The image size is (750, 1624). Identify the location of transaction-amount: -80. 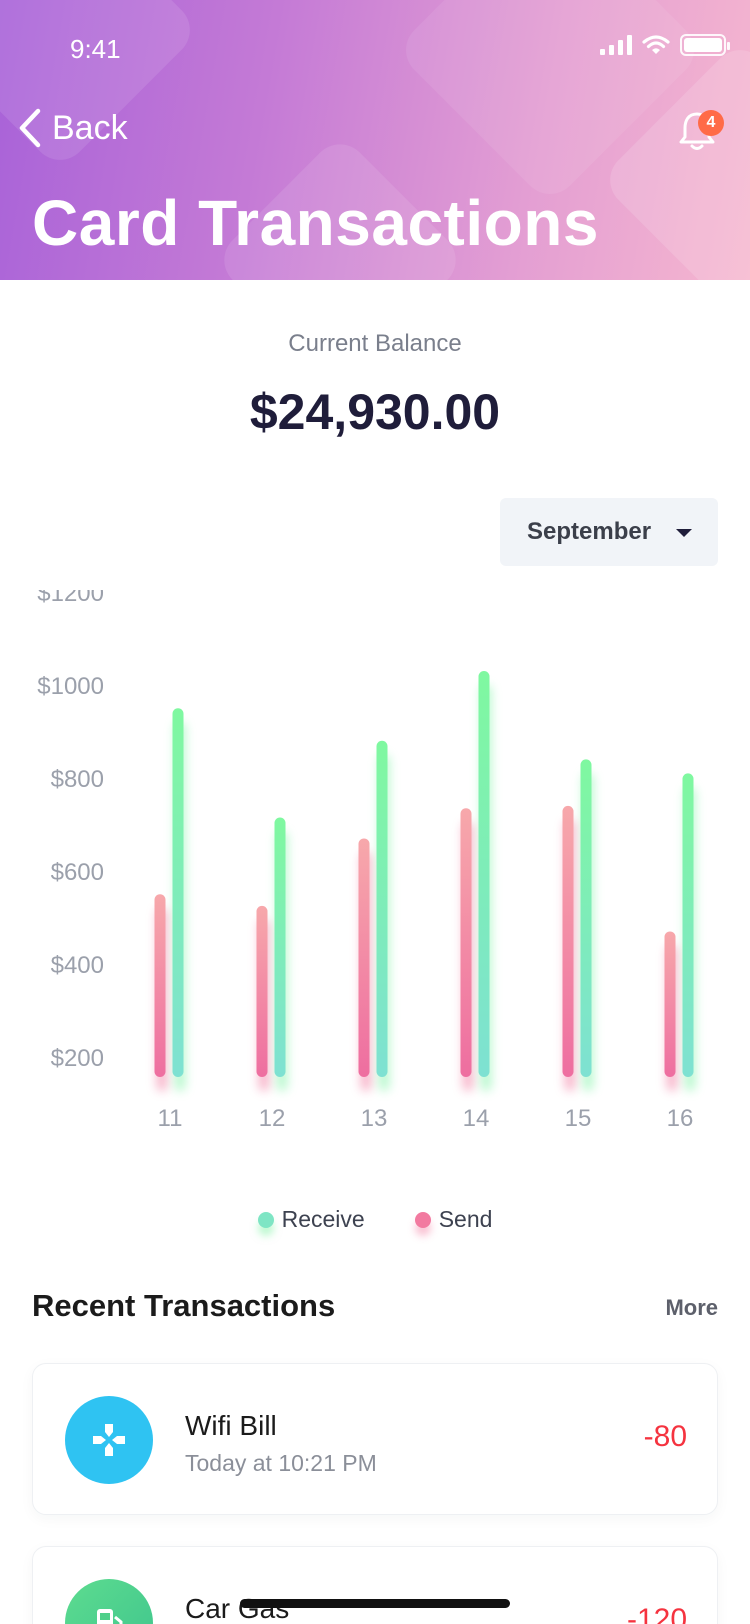
(665, 1436).